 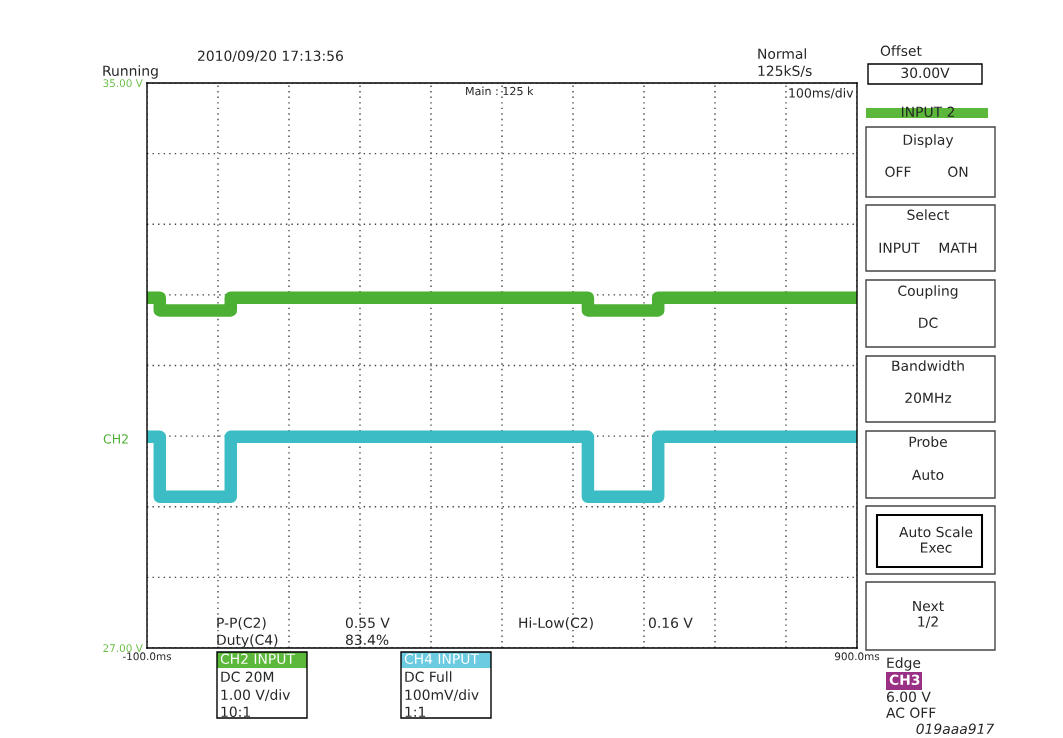 What do you see at coordinates (927, 112) in the screenshot?
I see `text: INPUT 2` at bounding box center [927, 112].